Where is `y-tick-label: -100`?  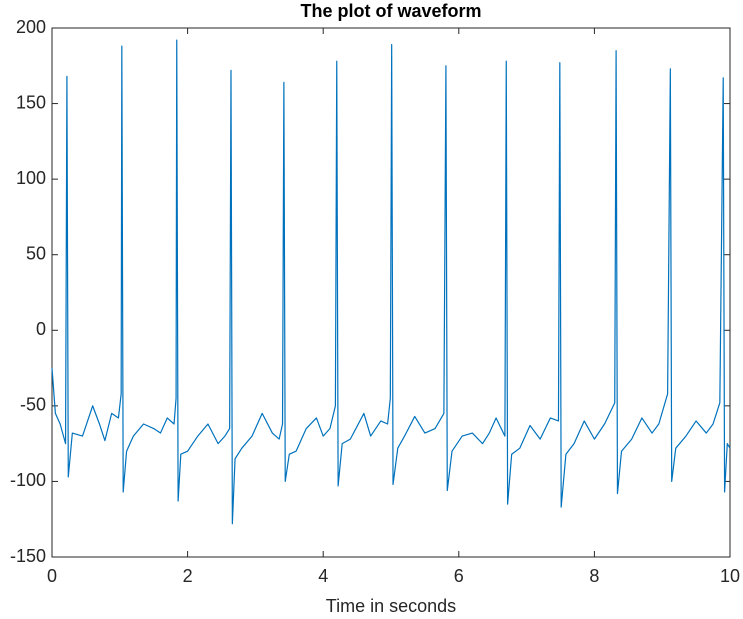
y-tick-label: -100 is located at coordinates (28, 480).